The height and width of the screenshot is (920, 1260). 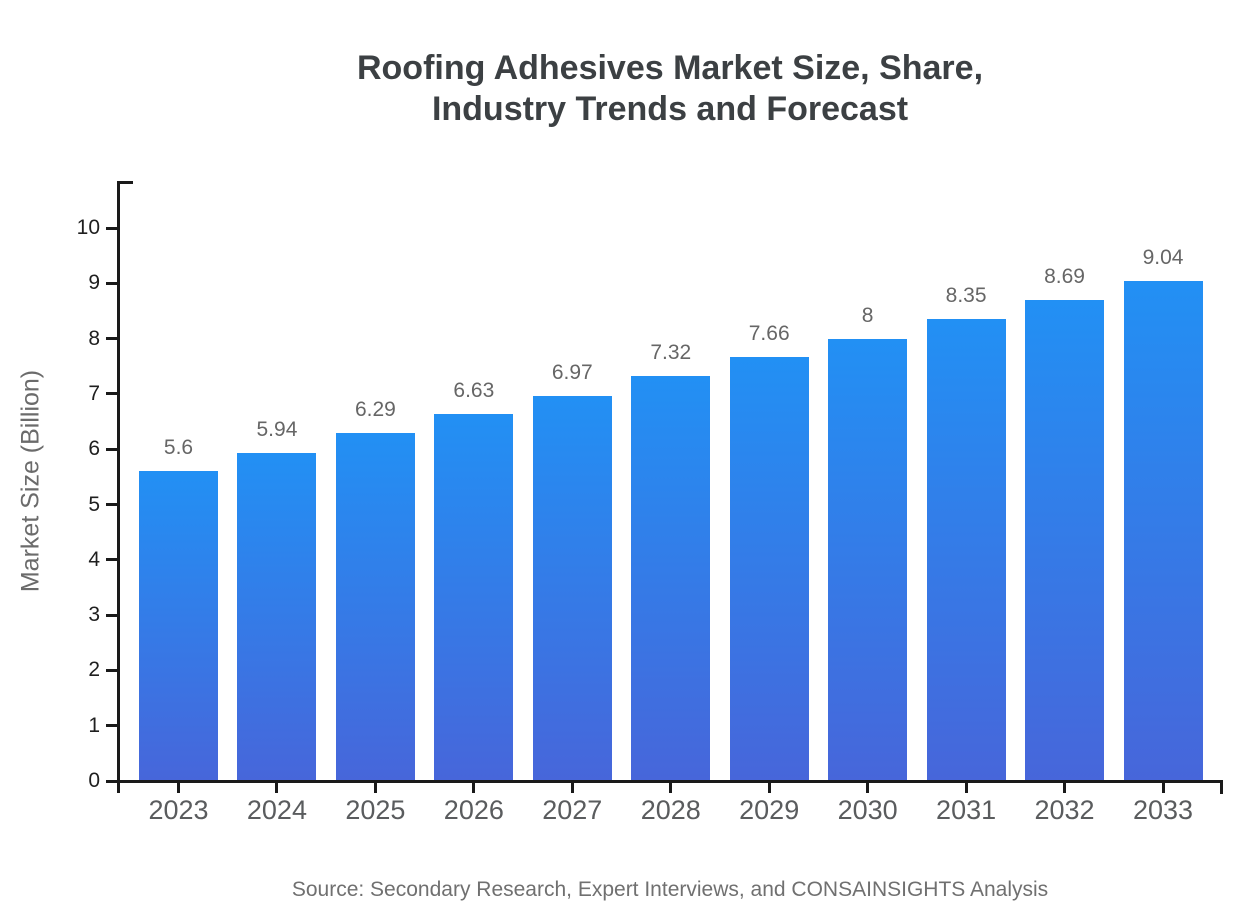 I want to click on bar-2033, so click(x=1163, y=531).